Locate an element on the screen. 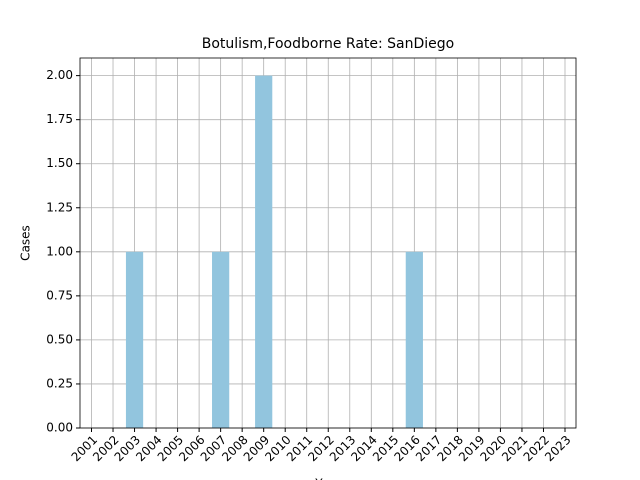 The width and height of the screenshot is (640, 480). y-tick-label: 1.00 is located at coordinates (59, 251).